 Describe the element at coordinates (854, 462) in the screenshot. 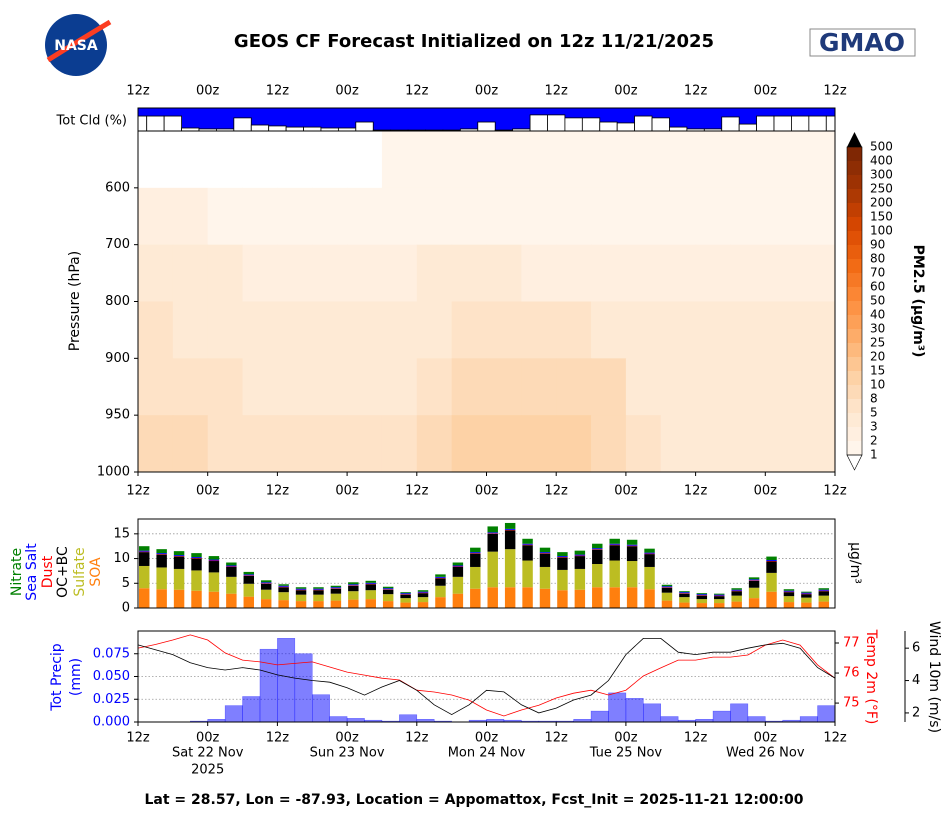

I see `colorbar-under` at that location.